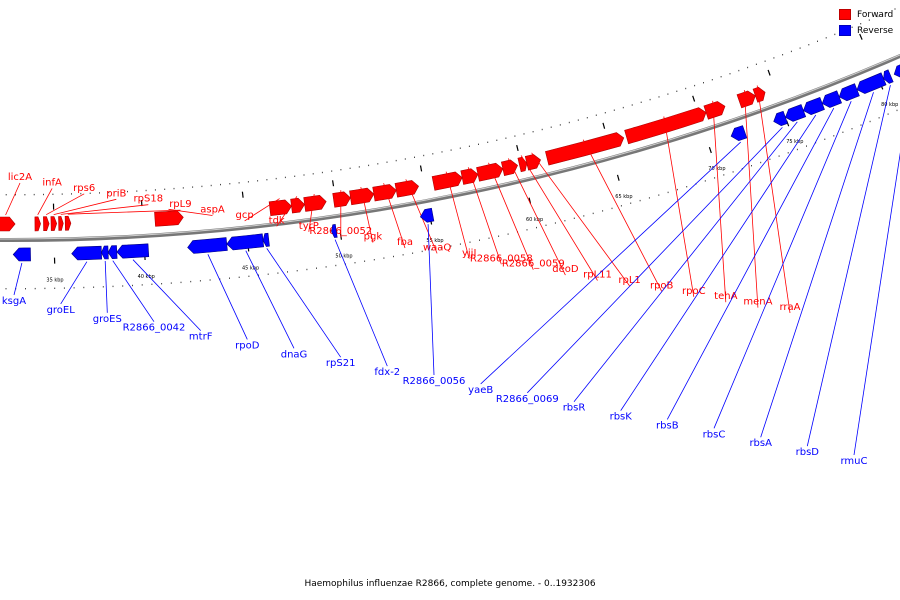 The width and height of the screenshot is (900, 600). I want to click on gene-tdk-forward, so click(297, 205).